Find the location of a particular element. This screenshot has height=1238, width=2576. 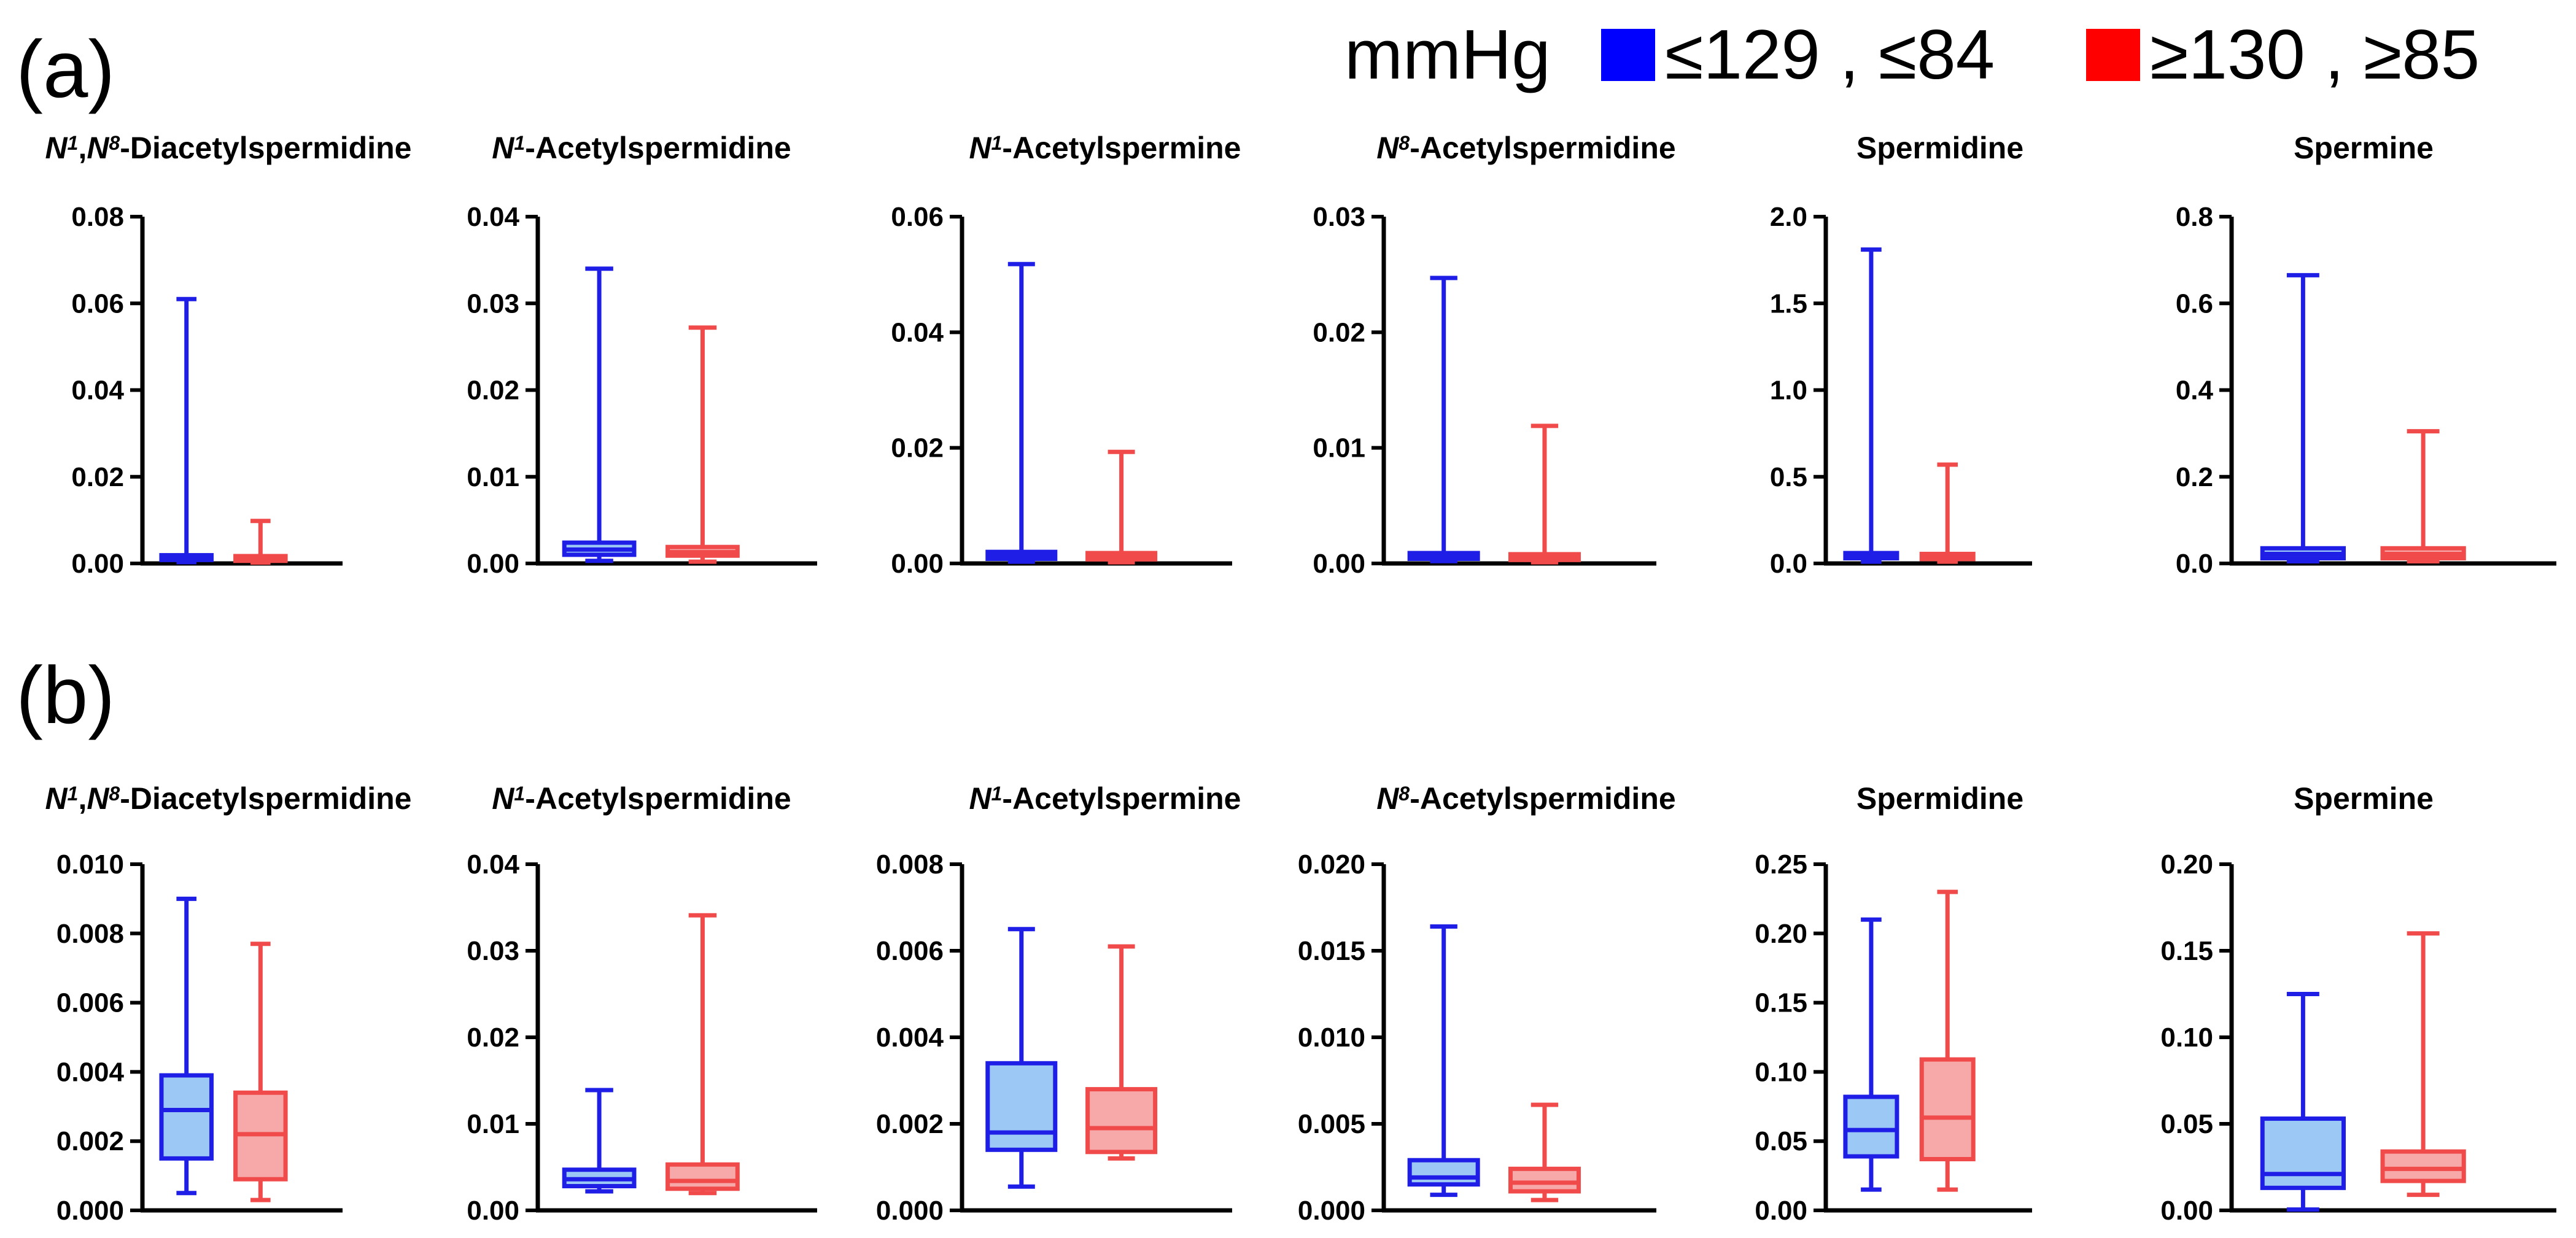

legend-unit: mmHg is located at coordinates (1447, 55).